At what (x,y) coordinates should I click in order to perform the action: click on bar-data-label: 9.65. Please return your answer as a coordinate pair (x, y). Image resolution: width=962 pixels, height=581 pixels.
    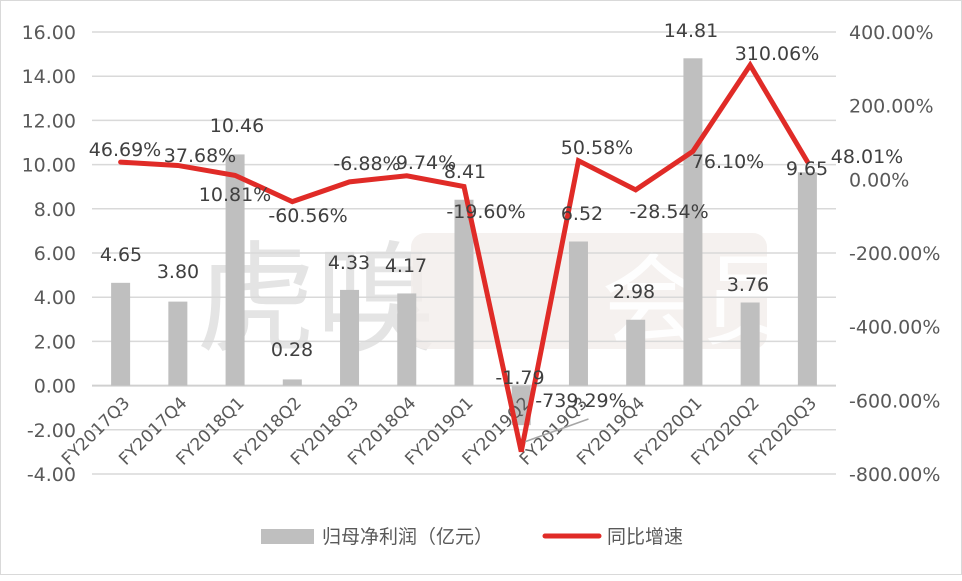
    Looking at the image, I should click on (807, 169).